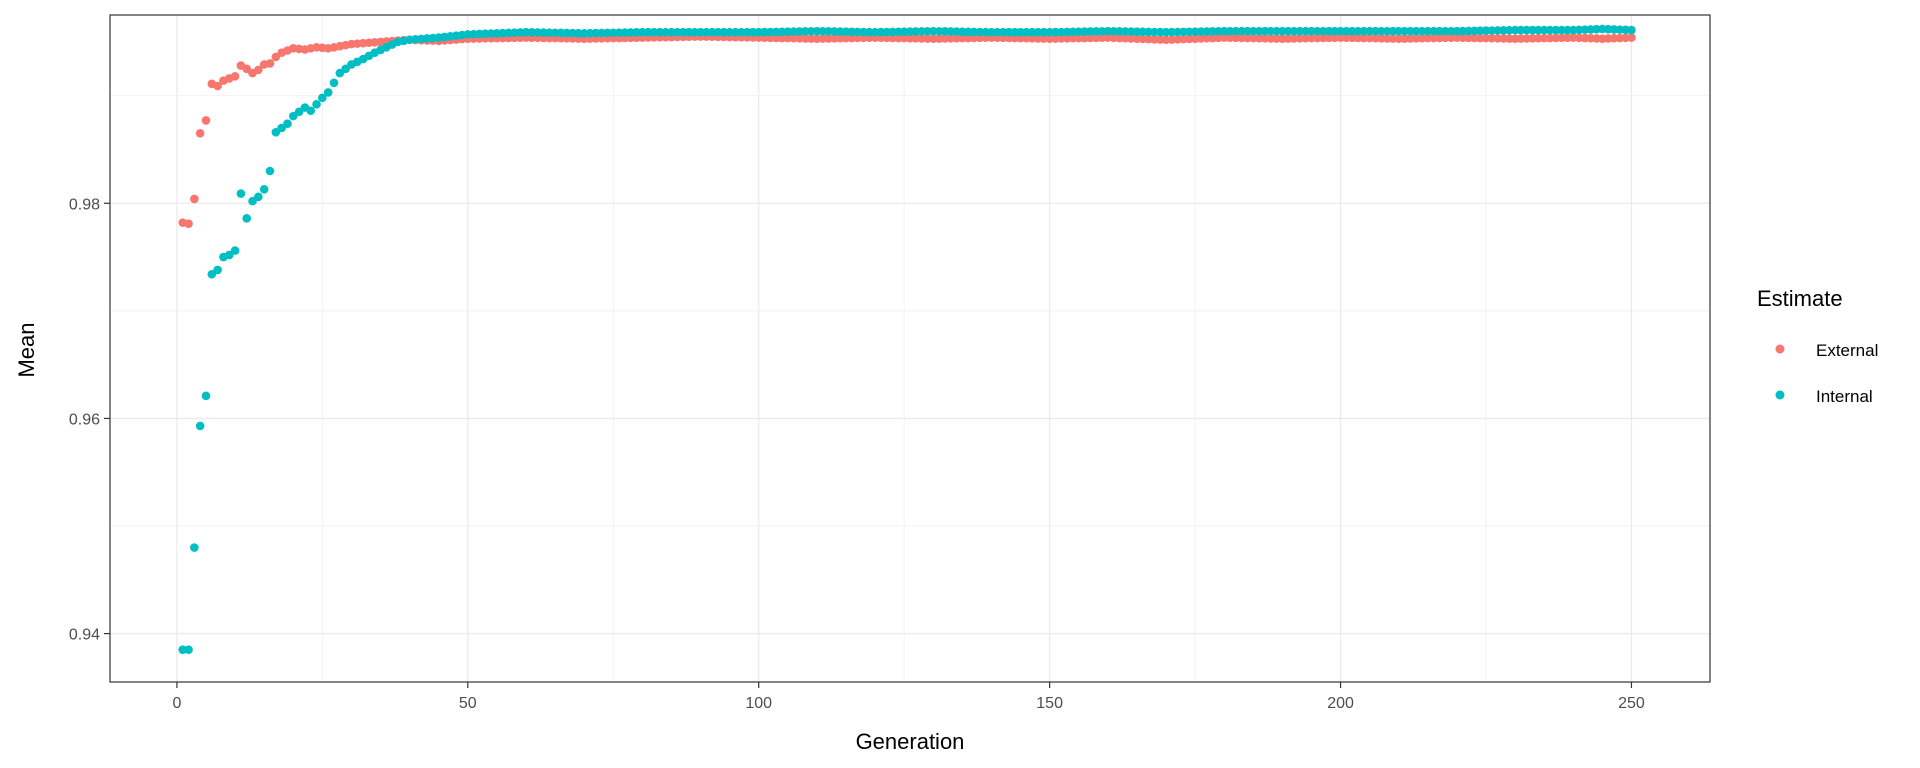 This screenshot has height=768, width=1920. Describe the element at coordinates (1844, 396) in the screenshot. I see `legend-label-internal: Internal` at that location.